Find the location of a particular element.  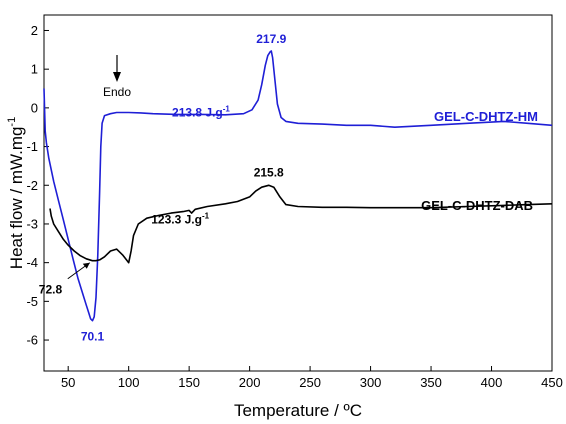

y-tick-label: -6 is located at coordinates (32, 340).